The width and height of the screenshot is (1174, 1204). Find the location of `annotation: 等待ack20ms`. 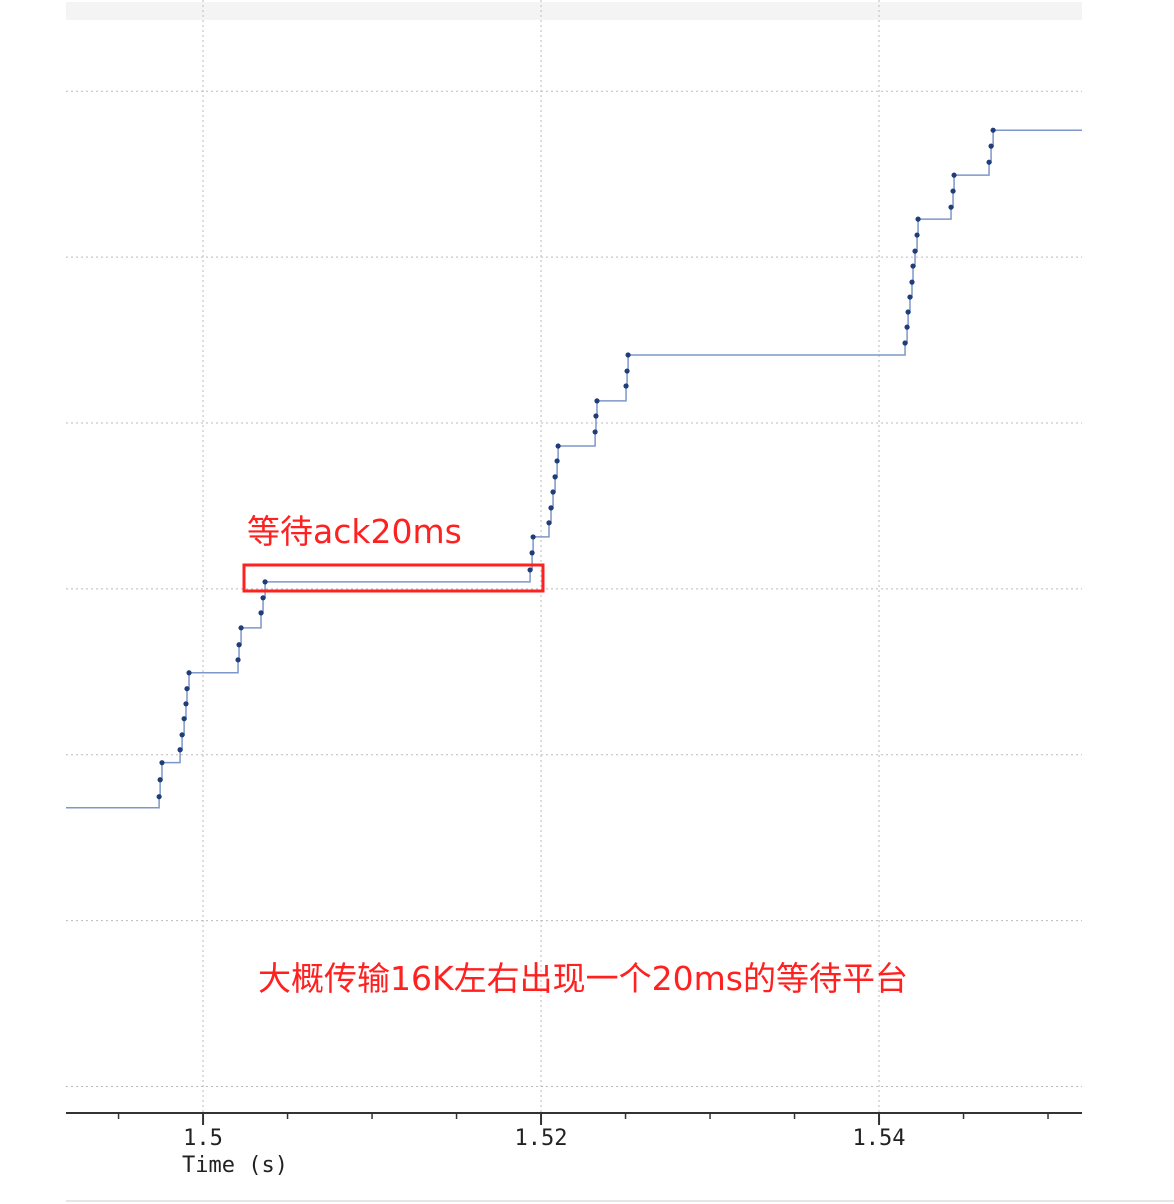

annotation: 等待ack20ms is located at coordinates (354, 531).